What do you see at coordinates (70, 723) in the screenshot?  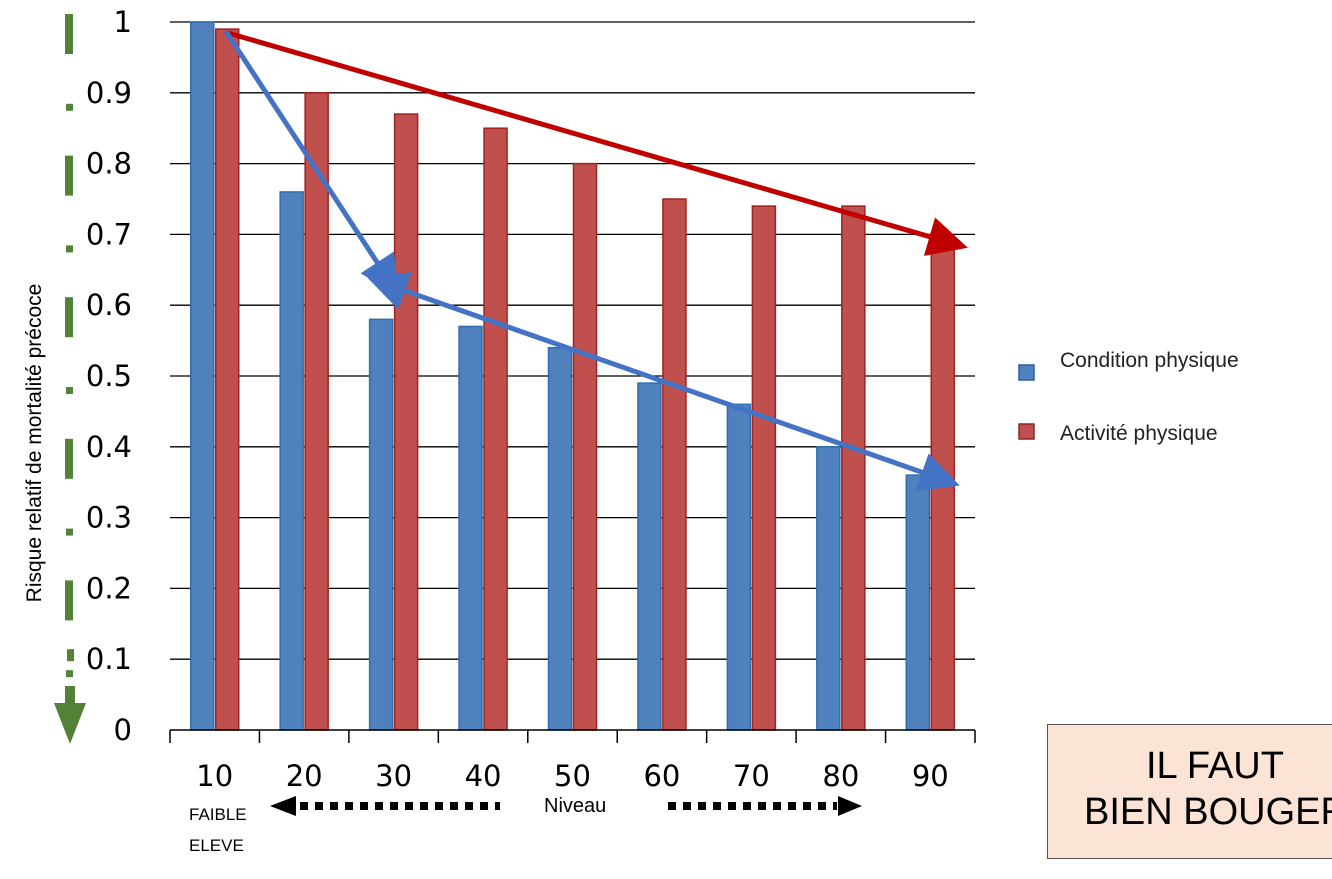 I see `green-down-arrow-head` at bounding box center [70, 723].